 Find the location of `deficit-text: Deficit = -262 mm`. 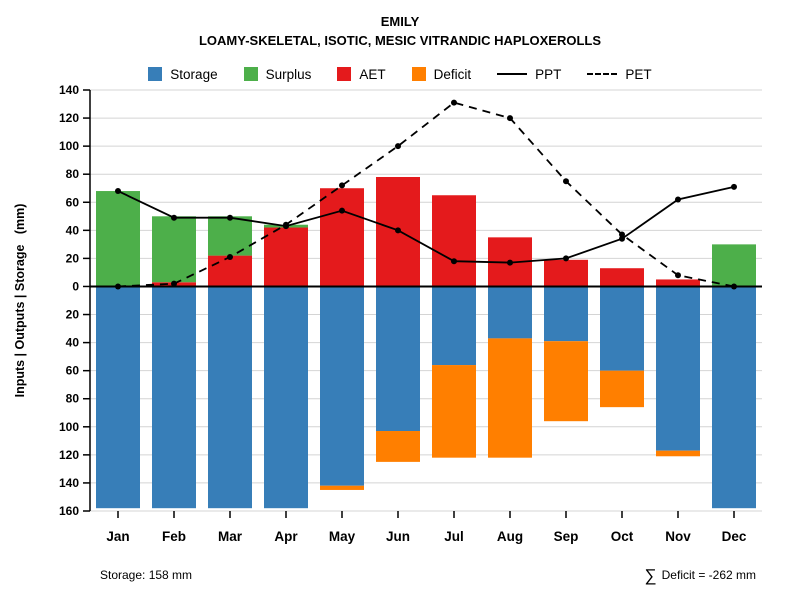

deficit-text: Deficit = -262 mm is located at coordinates (708, 575).